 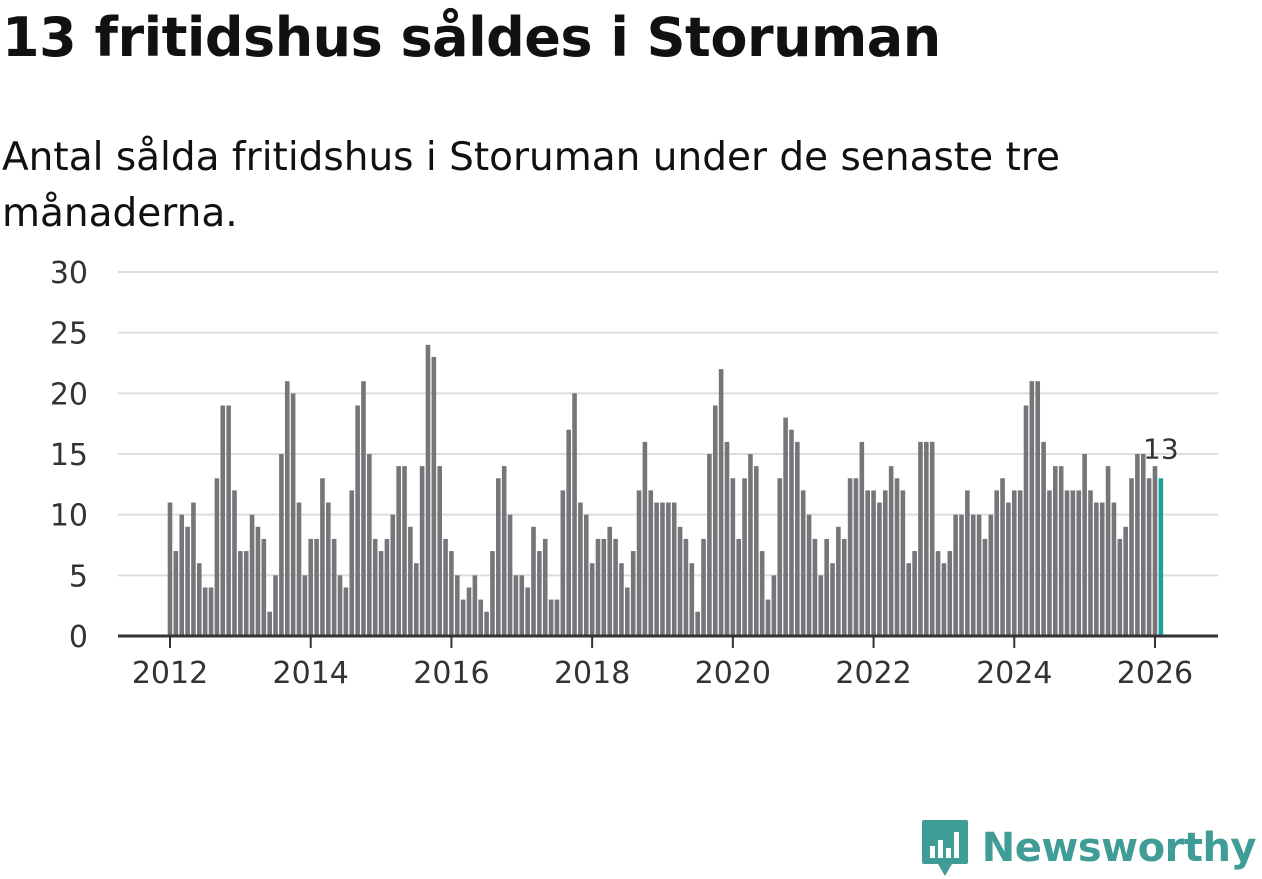 What do you see at coordinates (733, 673) in the screenshot?
I see `x-tick-label: 2020` at bounding box center [733, 673].